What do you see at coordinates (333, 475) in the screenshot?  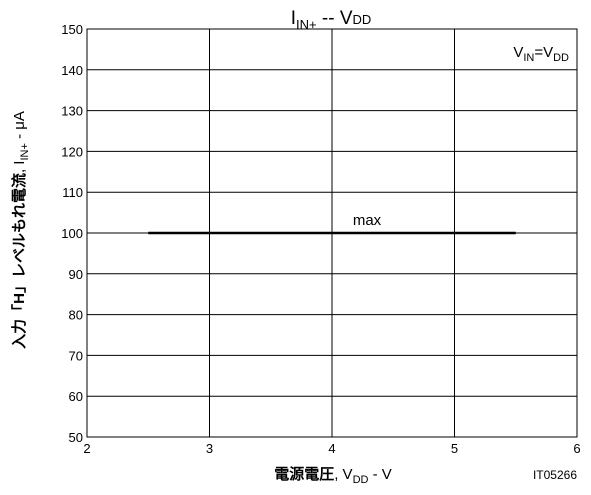 I see `x-axis-label: 電源電圧, VDD - V` at bounding box center [333, 475].